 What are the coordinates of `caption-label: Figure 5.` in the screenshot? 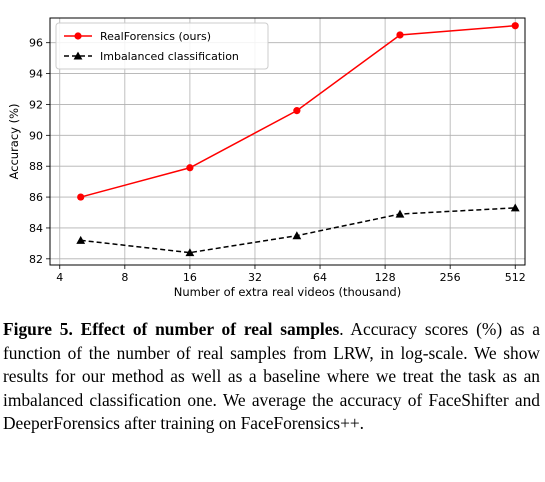 It's located at (38, 329).